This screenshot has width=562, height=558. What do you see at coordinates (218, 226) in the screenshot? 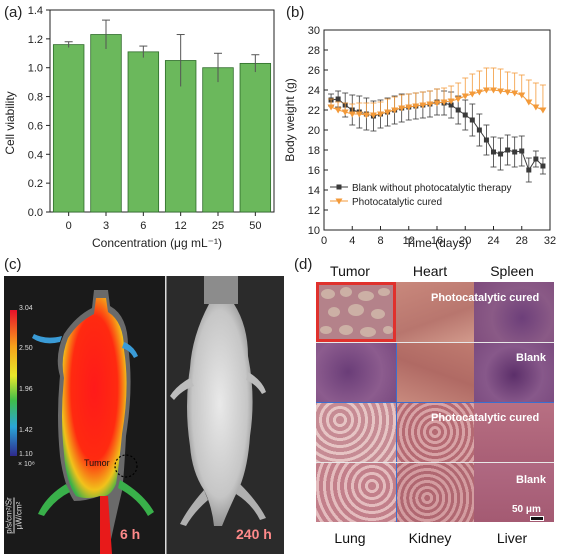
I see `x-tick-label: 25` at bounding box center [218, 226].